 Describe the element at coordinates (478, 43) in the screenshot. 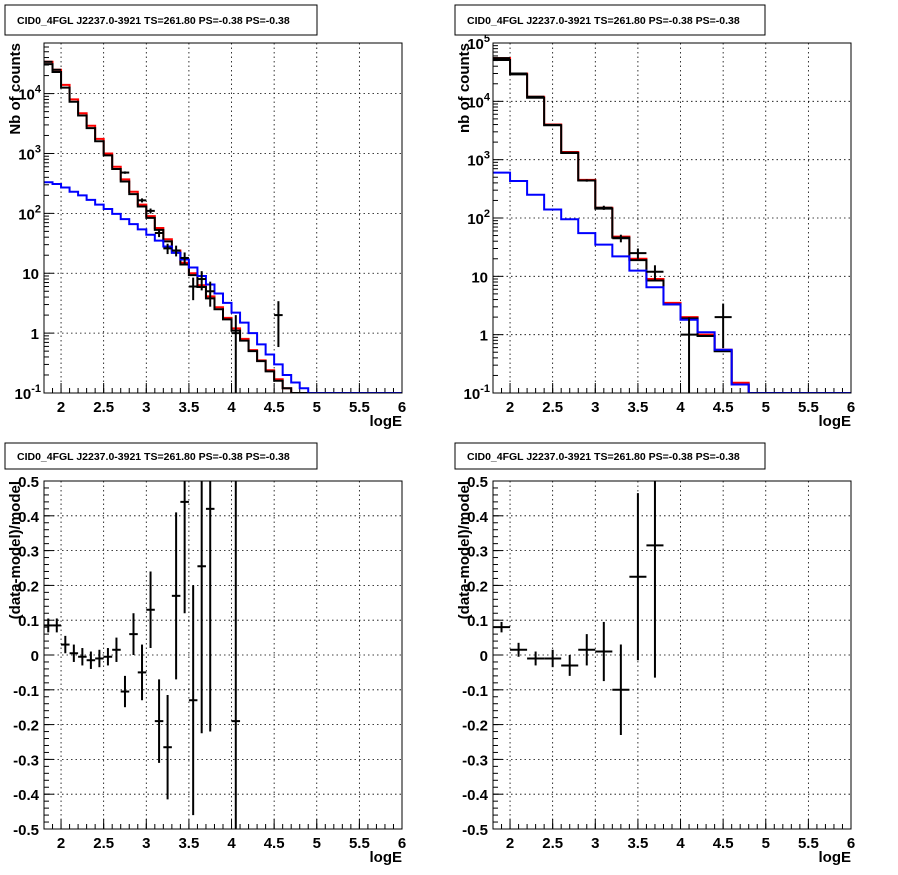

I see `y-tick-label: 10⁵` at that location.